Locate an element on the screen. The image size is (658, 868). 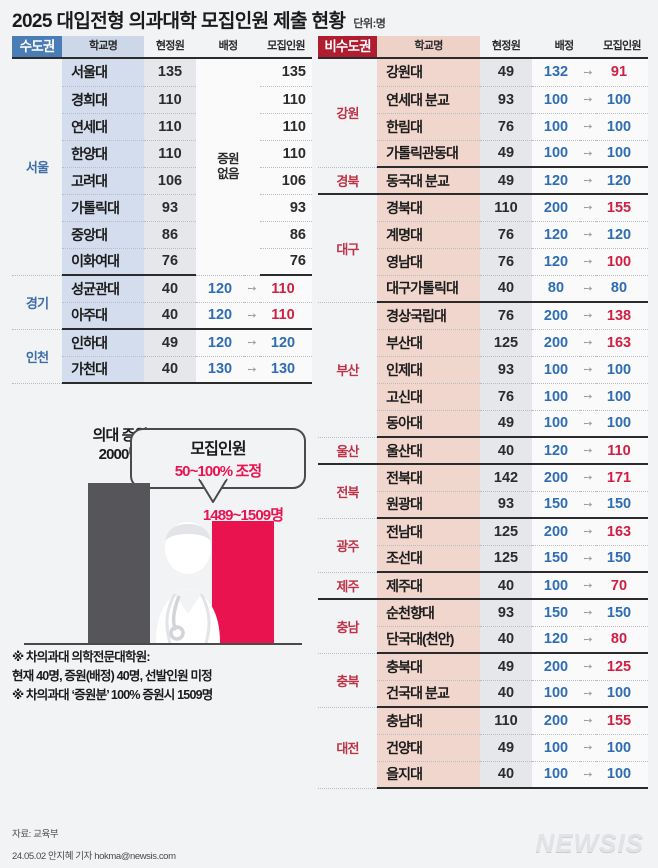
table-row: 가천대 40 130 ➙ 130 is located at coordinates (162, 370).